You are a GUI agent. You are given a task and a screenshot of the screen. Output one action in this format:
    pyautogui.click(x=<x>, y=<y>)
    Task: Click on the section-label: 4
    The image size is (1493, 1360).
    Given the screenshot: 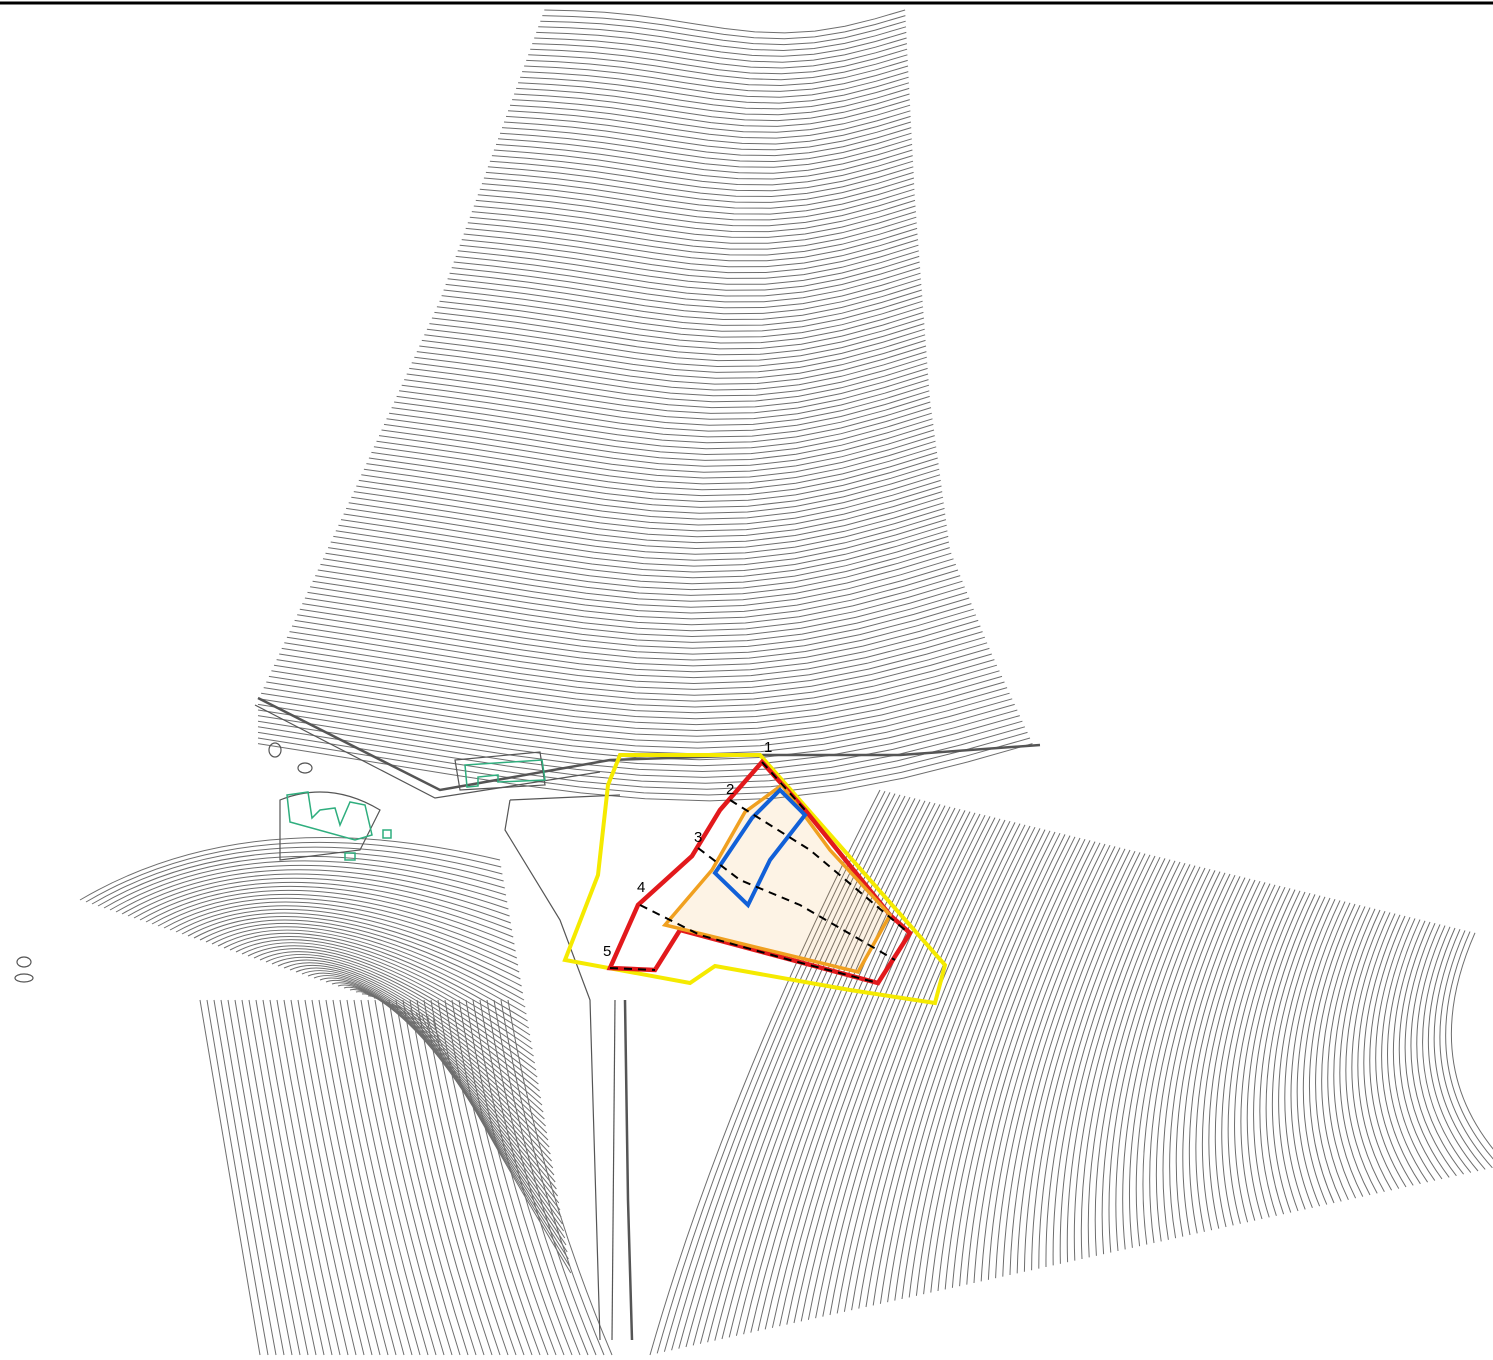 What is the action you would take?
    pyautogui.click(x=641, y=887)
    